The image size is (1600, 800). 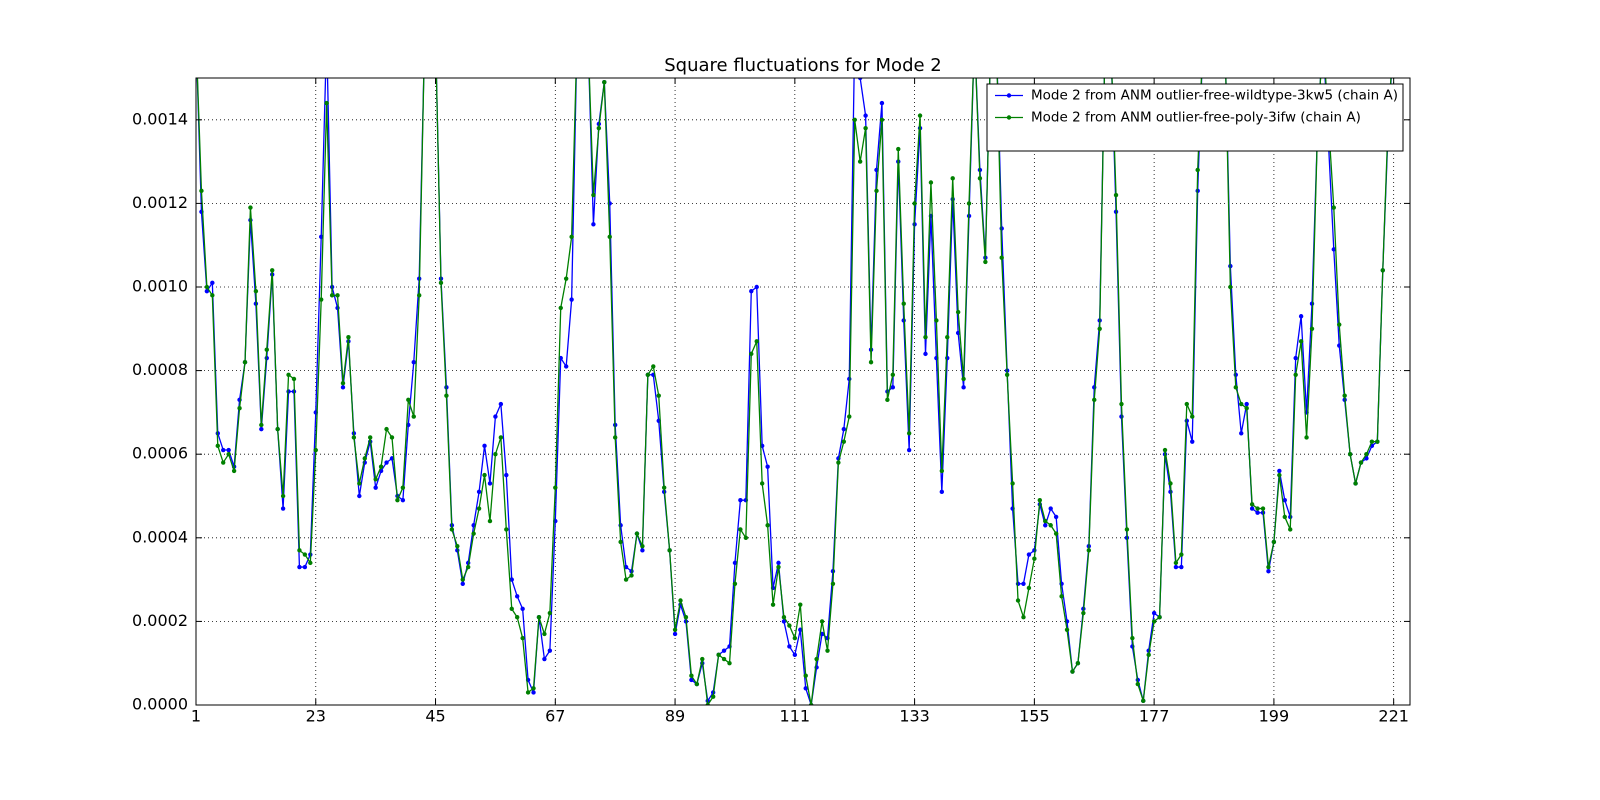 What do you see at coordinates (160, 620) in the screenshot?
I see `y-tick-label: 0.0002` at bounding box center [160, 620].